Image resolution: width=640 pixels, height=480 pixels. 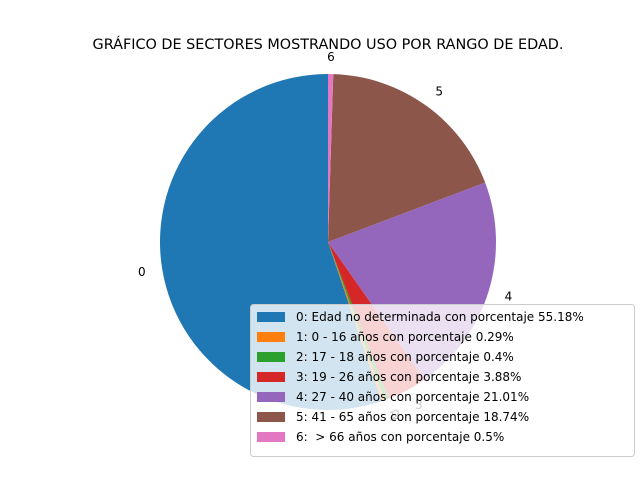 What do you see at coordinates (408, 377) in the screenshot?
I see `legend-label-3: 3: 19 - 26 años con porcentaje 3.88%` at bounding box center [408, 377].